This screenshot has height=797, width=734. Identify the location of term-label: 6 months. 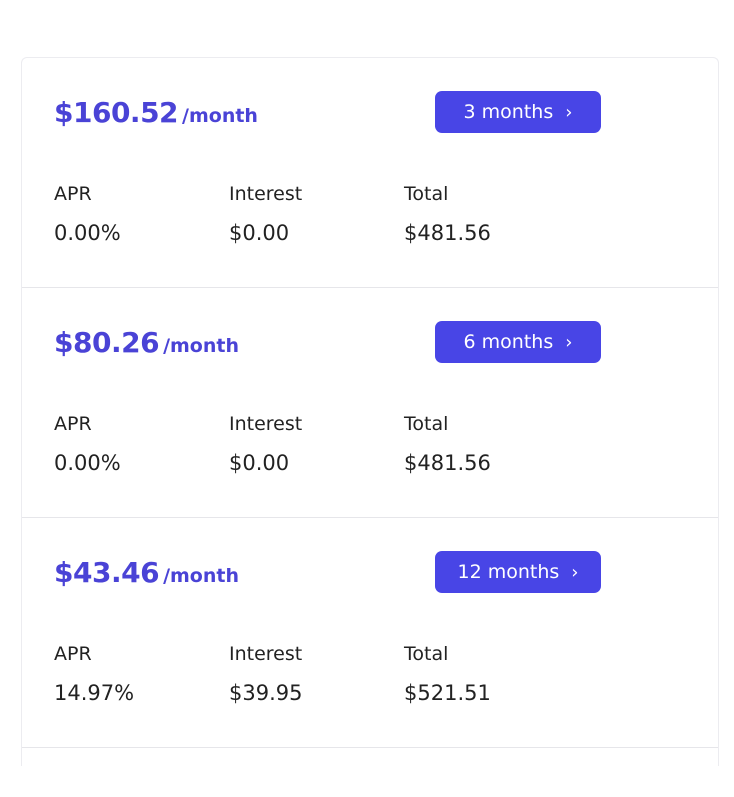
(508, 342).